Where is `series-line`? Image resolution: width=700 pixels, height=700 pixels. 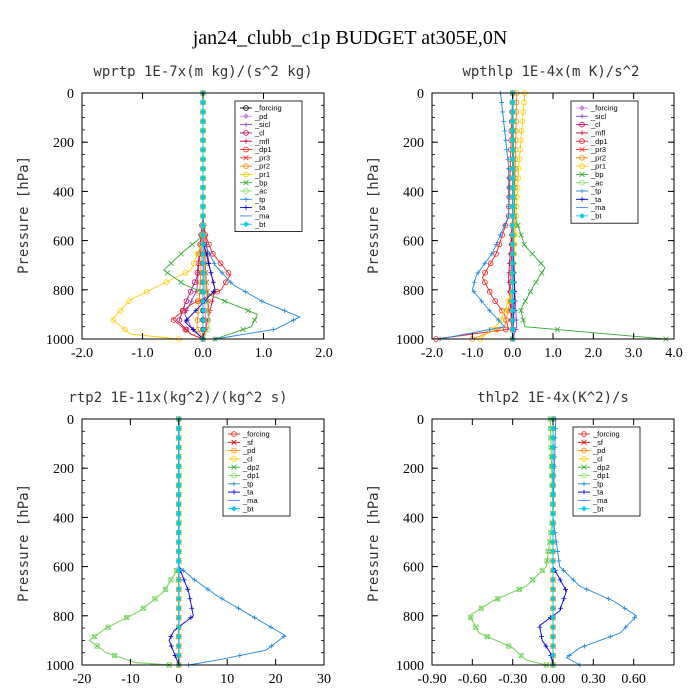 series-line is located at coordinates (134, 542).